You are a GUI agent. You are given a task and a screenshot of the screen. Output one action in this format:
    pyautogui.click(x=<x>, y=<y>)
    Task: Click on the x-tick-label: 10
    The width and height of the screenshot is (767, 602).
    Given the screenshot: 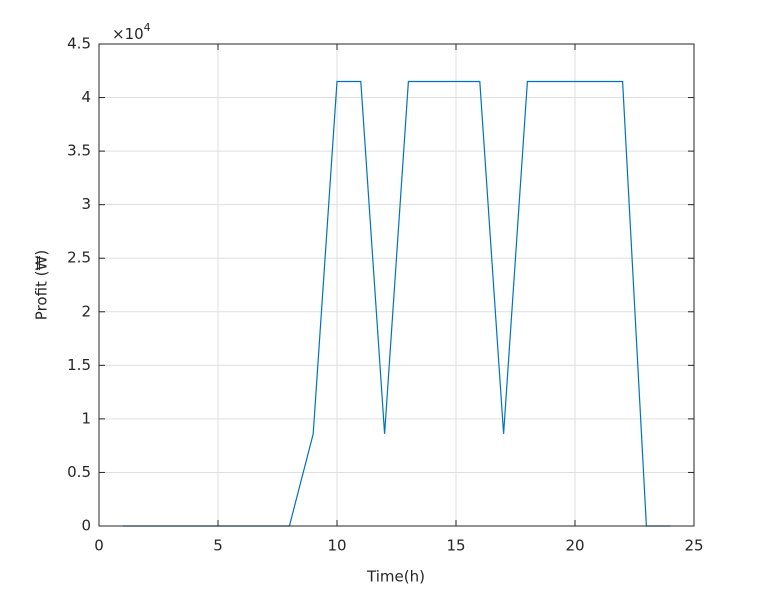 What is the action you would take?
    pyautogui.click(x=336, y=546)
    